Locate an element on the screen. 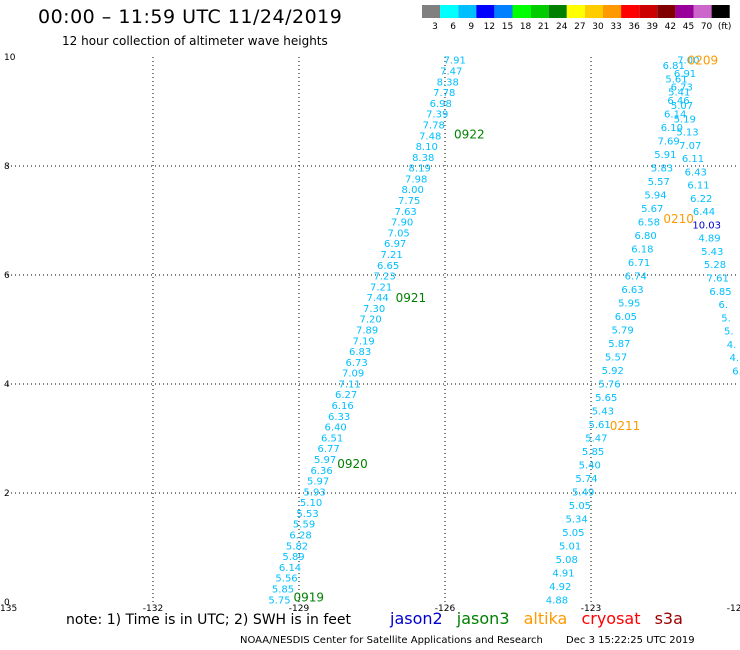  wave-height-value: 8.19 is located at coordinates (420, 169).